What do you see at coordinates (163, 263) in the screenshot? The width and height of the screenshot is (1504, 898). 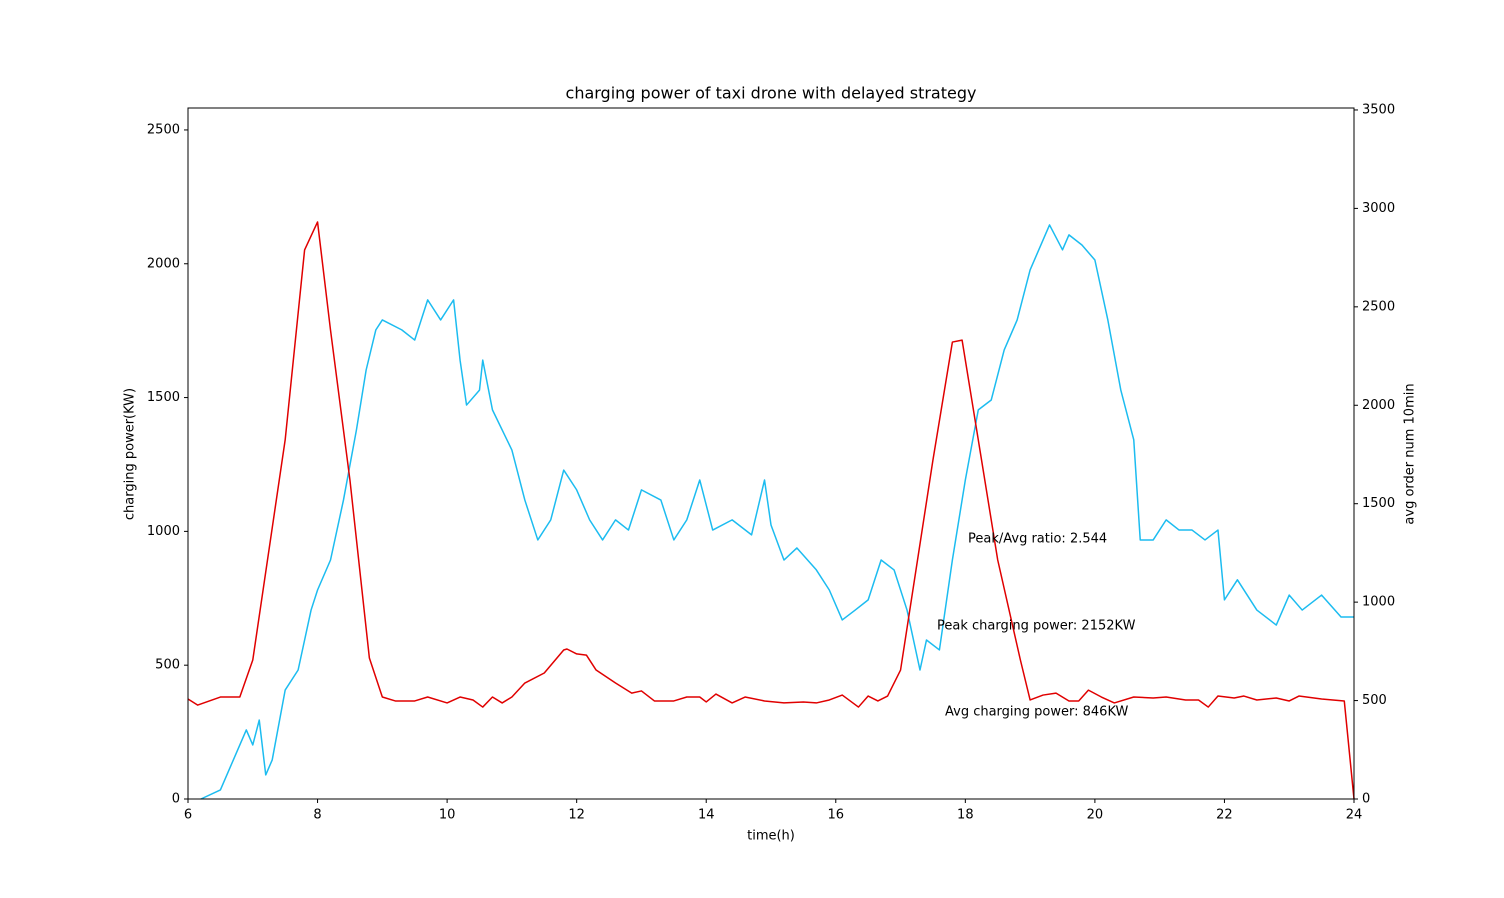 I see `y-tick-label: 2000` at bounding box center [163, 263].